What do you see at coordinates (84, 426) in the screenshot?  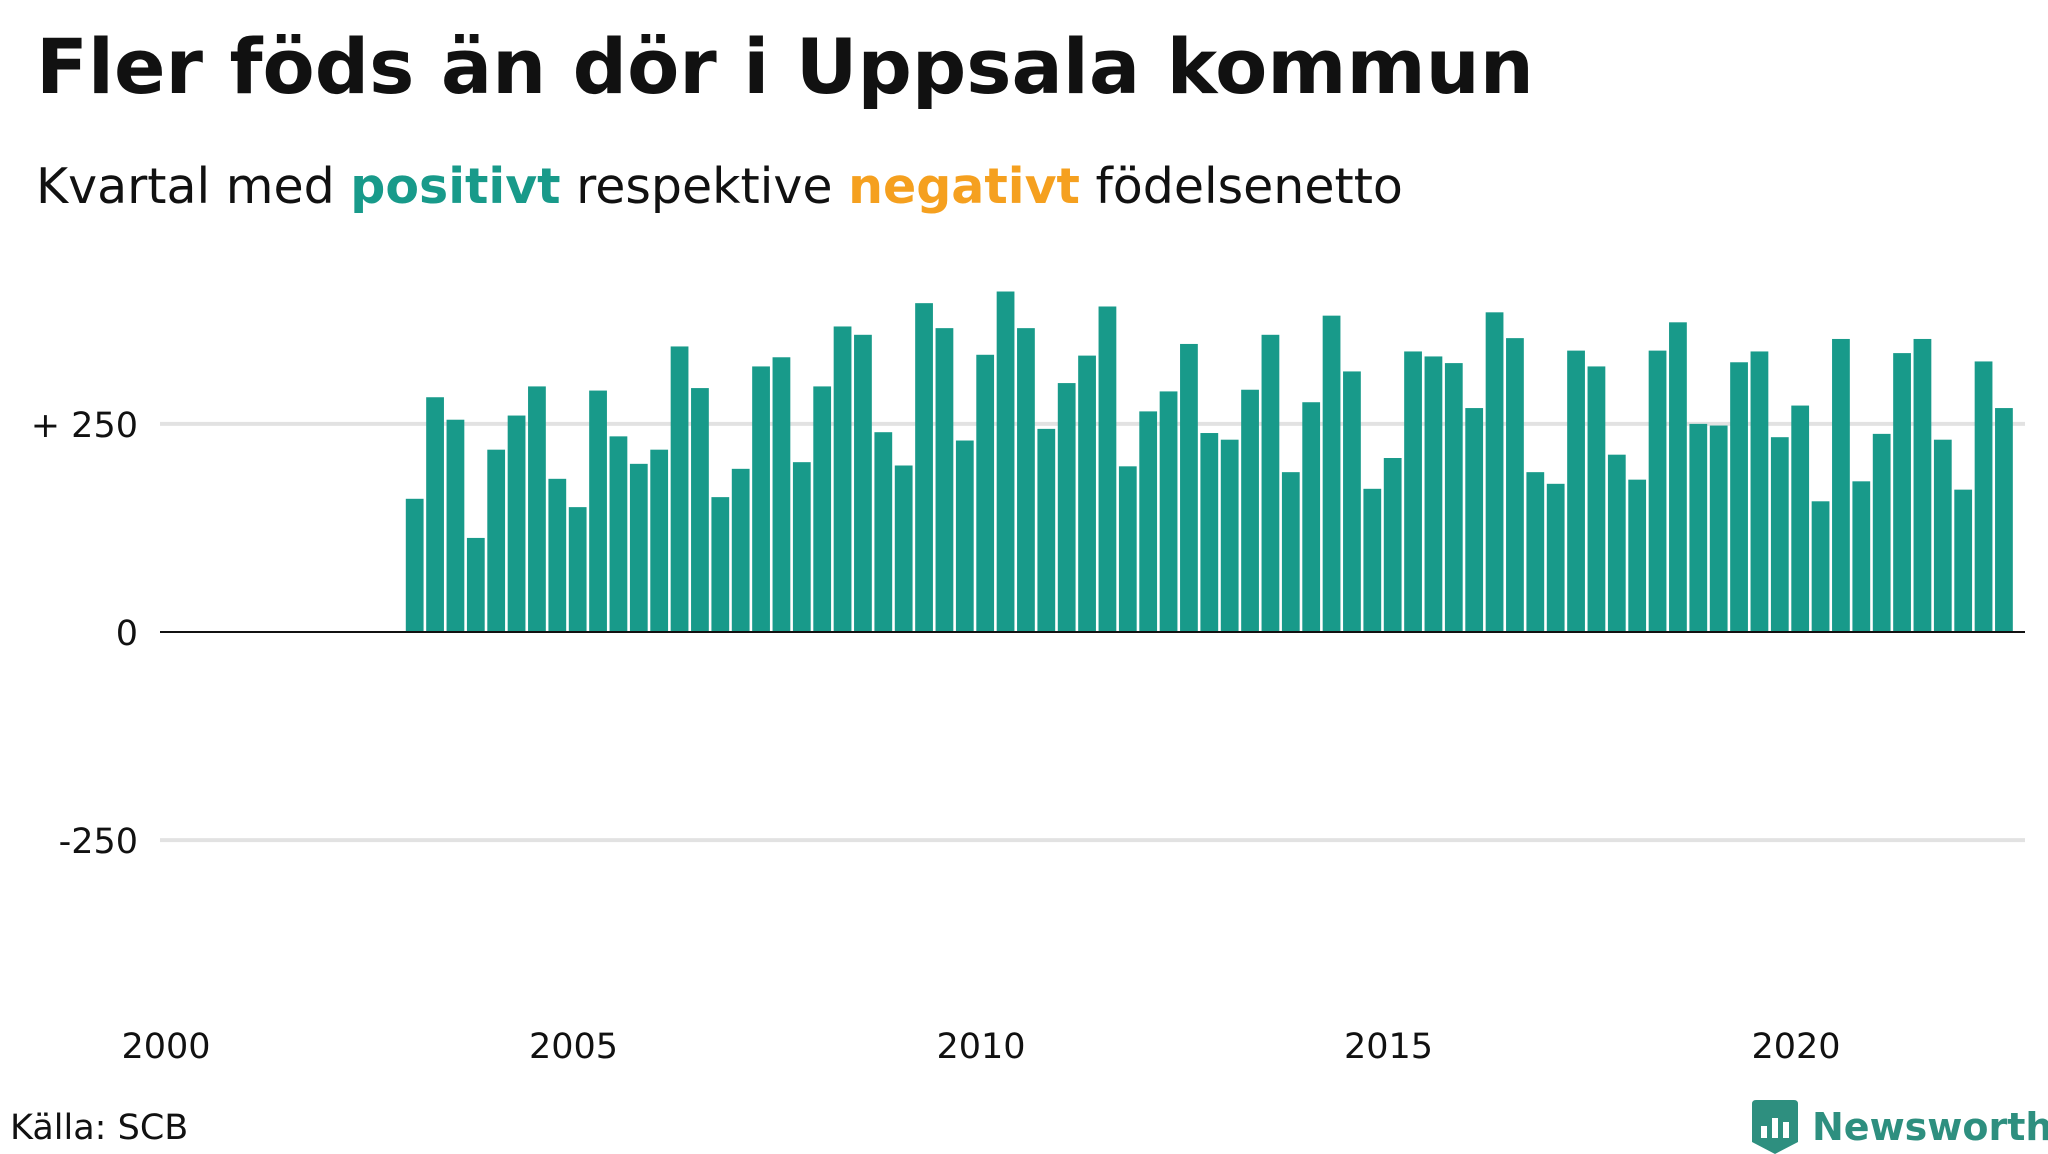 I see `y-tick-label: + 250` at bounding box center [84, 426].